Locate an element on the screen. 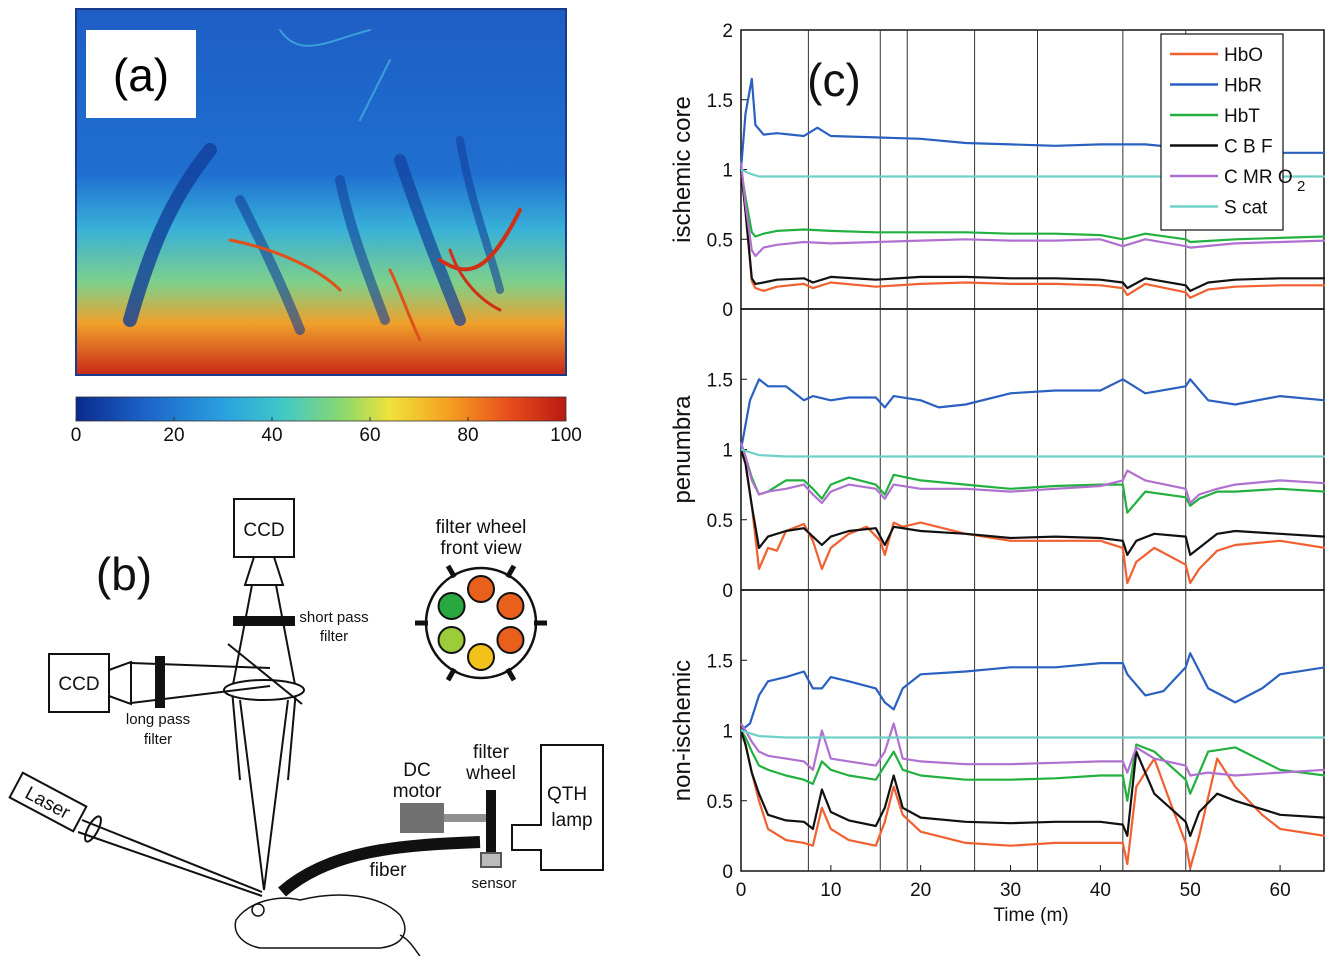 This screenshot has height=956, width=1325. colorbar-tick-label: 0 is located at coordinates (76, 435).